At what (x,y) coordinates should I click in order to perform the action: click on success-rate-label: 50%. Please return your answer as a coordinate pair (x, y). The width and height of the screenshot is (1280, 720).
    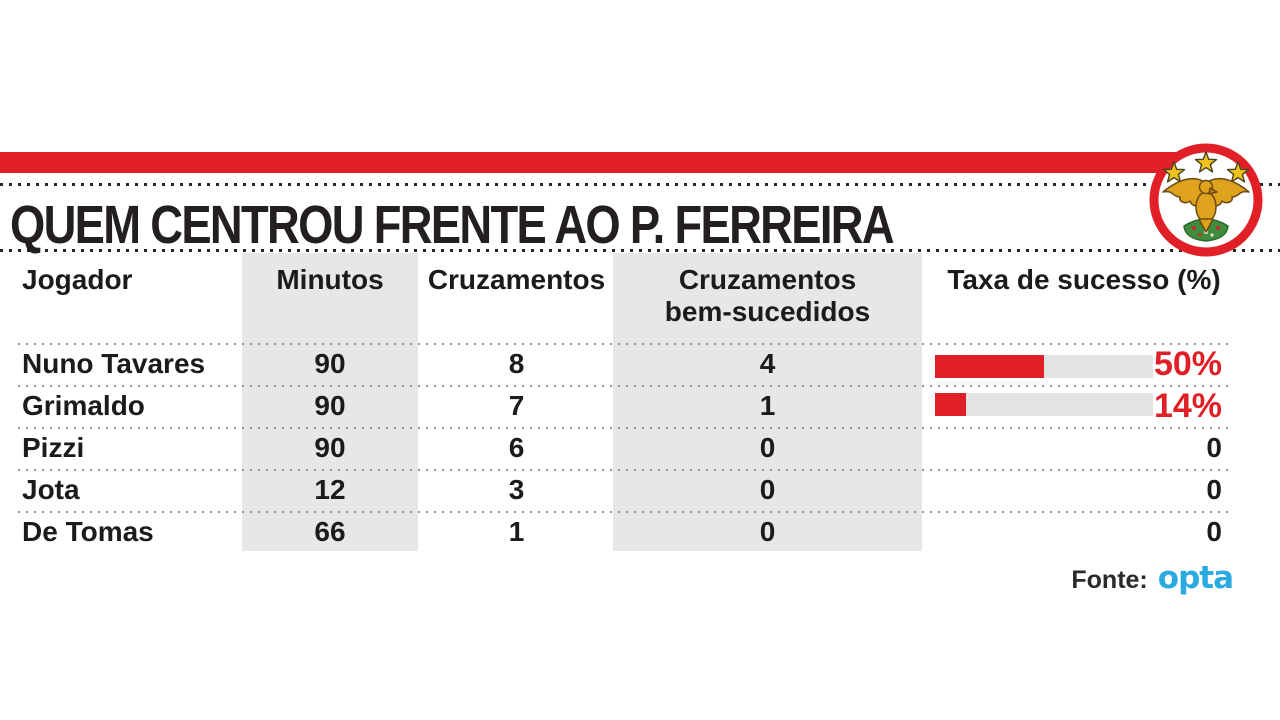
    Looking at the image, I should click on (1187, 364).